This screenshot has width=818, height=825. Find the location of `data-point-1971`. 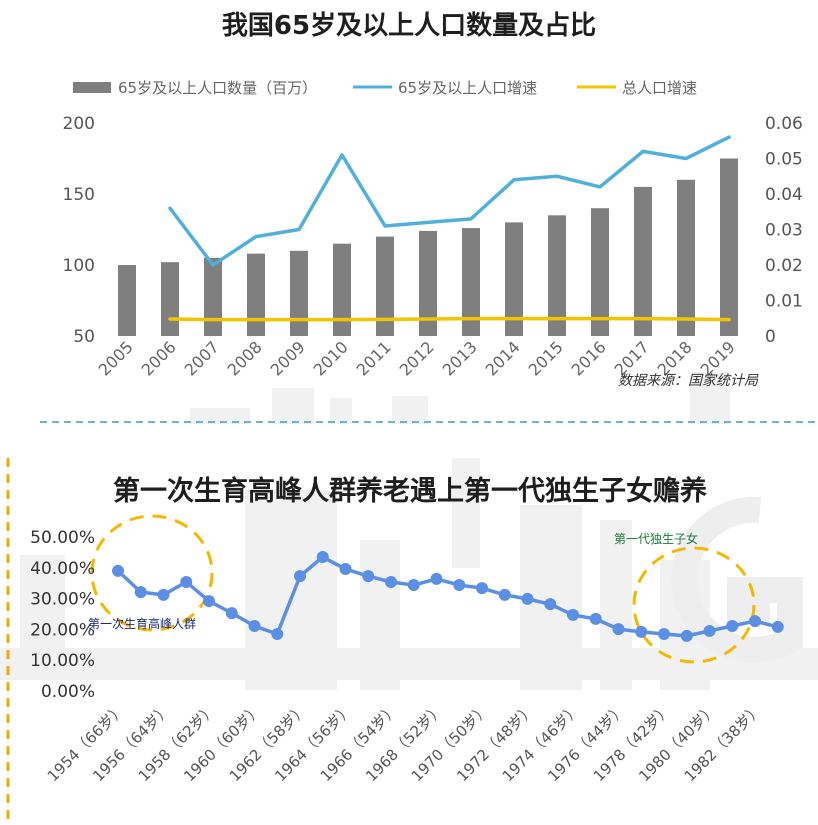

data-point-1971 is located at coordinates (504, 594).